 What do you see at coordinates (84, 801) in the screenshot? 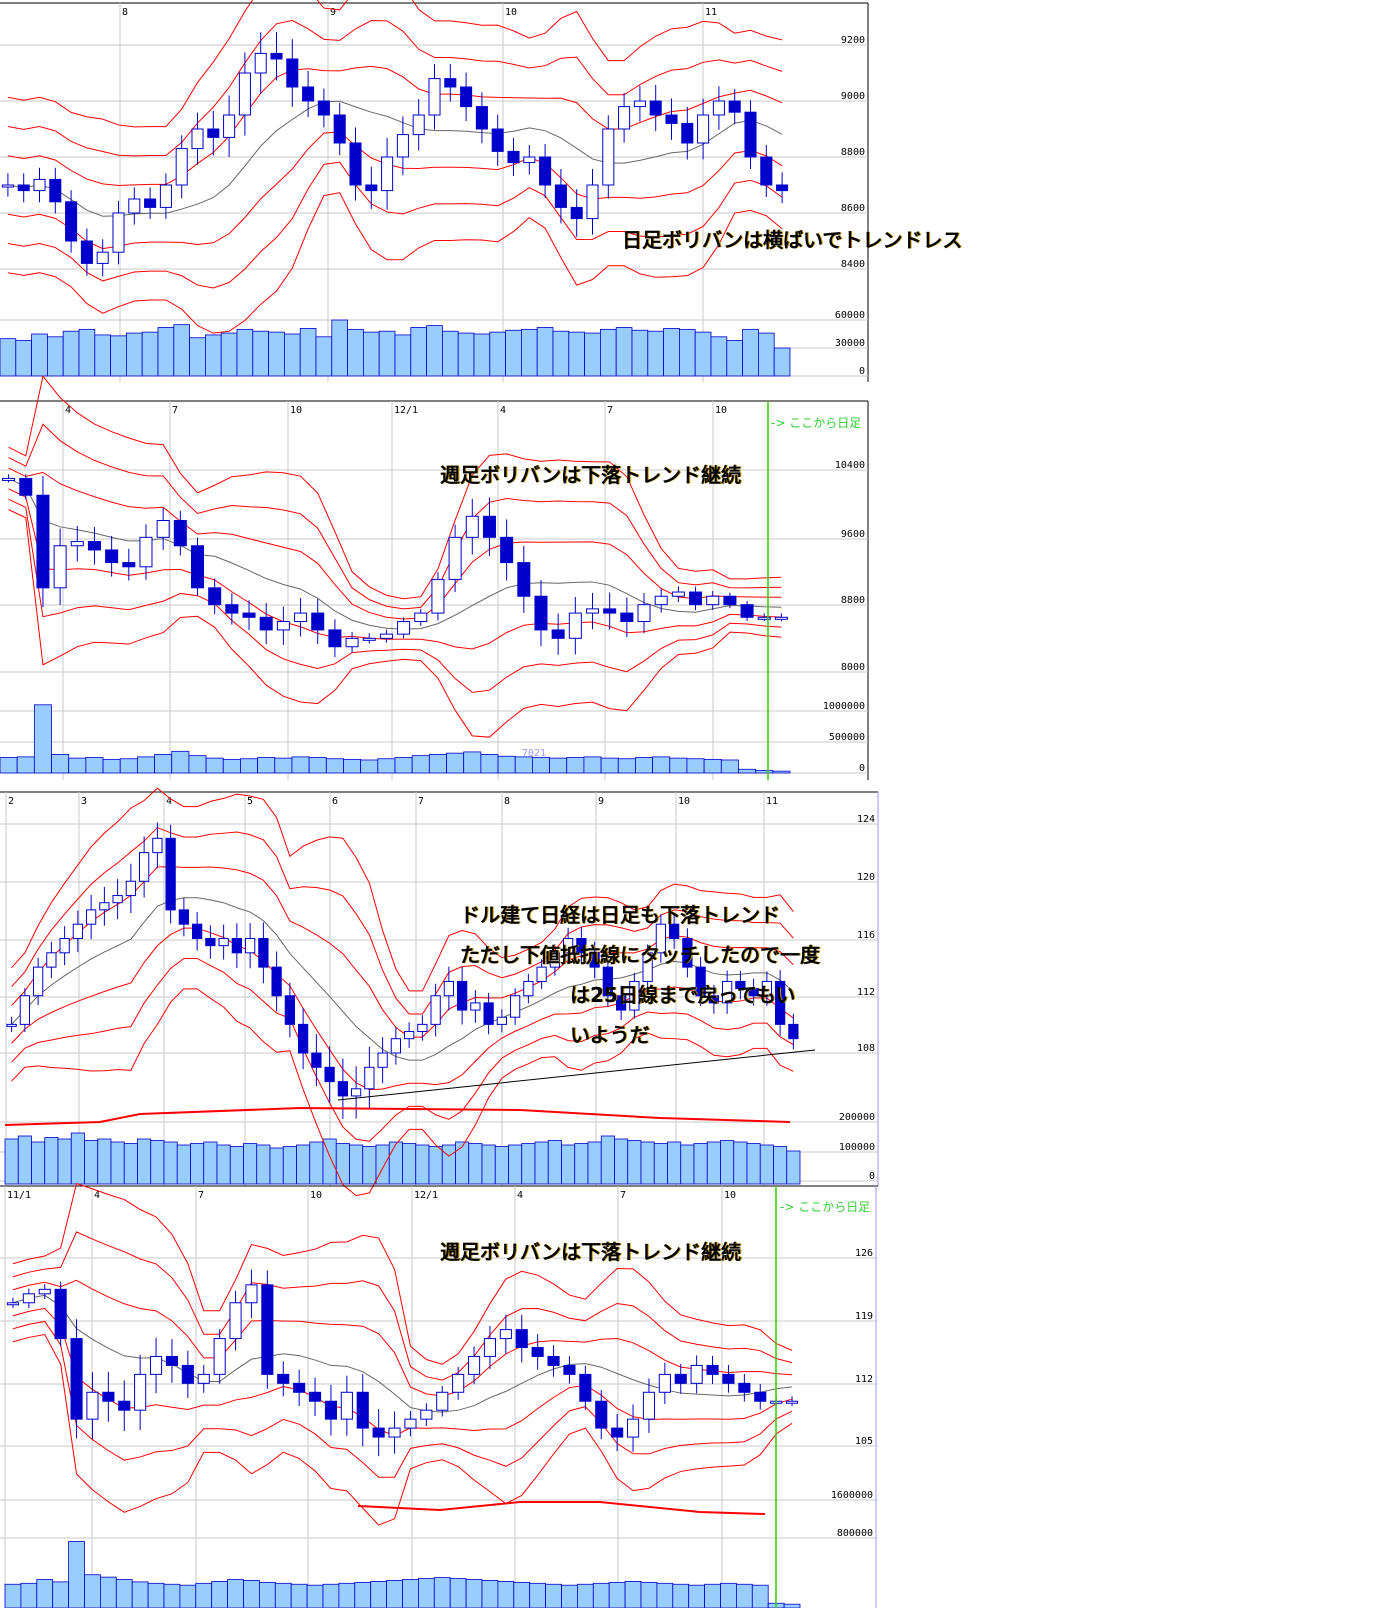
I see `x-tick-label: 3` at bounding box center [84, 801].